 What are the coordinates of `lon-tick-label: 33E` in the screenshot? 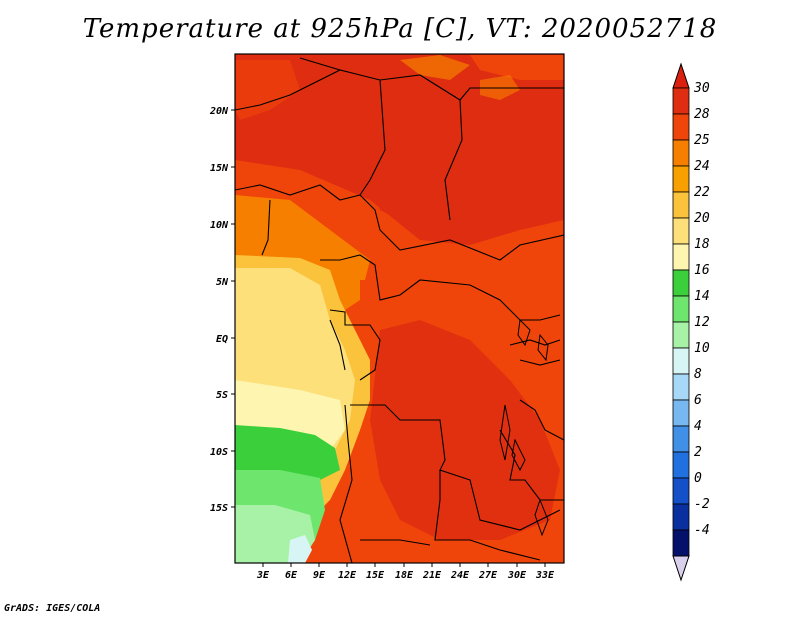 It's located at (545, 575).